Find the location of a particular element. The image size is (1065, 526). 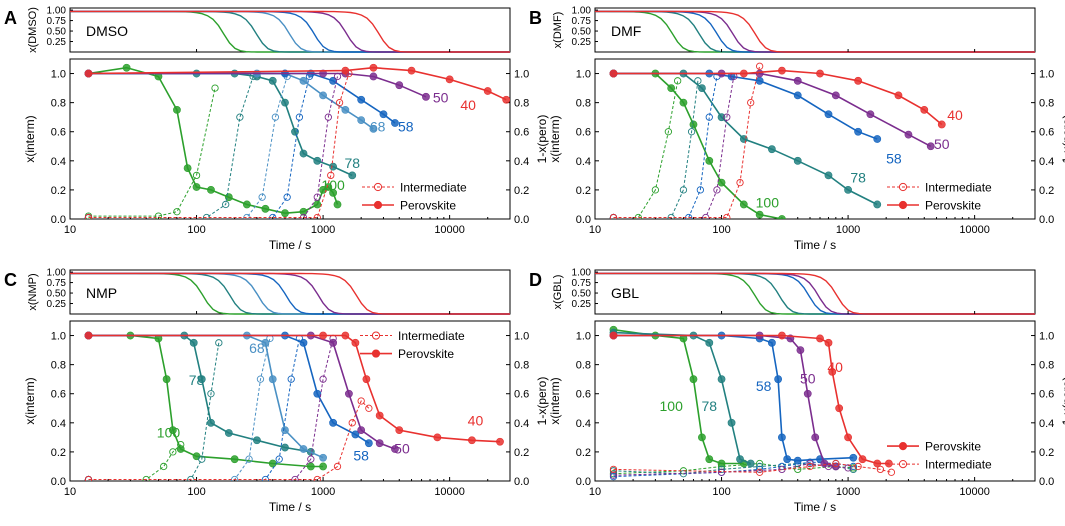

temp-label-40: 40 is located at coordinates (835, 367).